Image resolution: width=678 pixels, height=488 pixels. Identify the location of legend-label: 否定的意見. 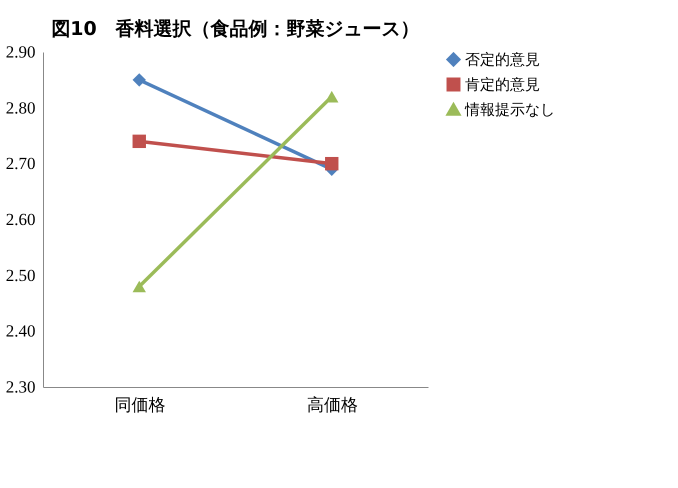
(502, 59).